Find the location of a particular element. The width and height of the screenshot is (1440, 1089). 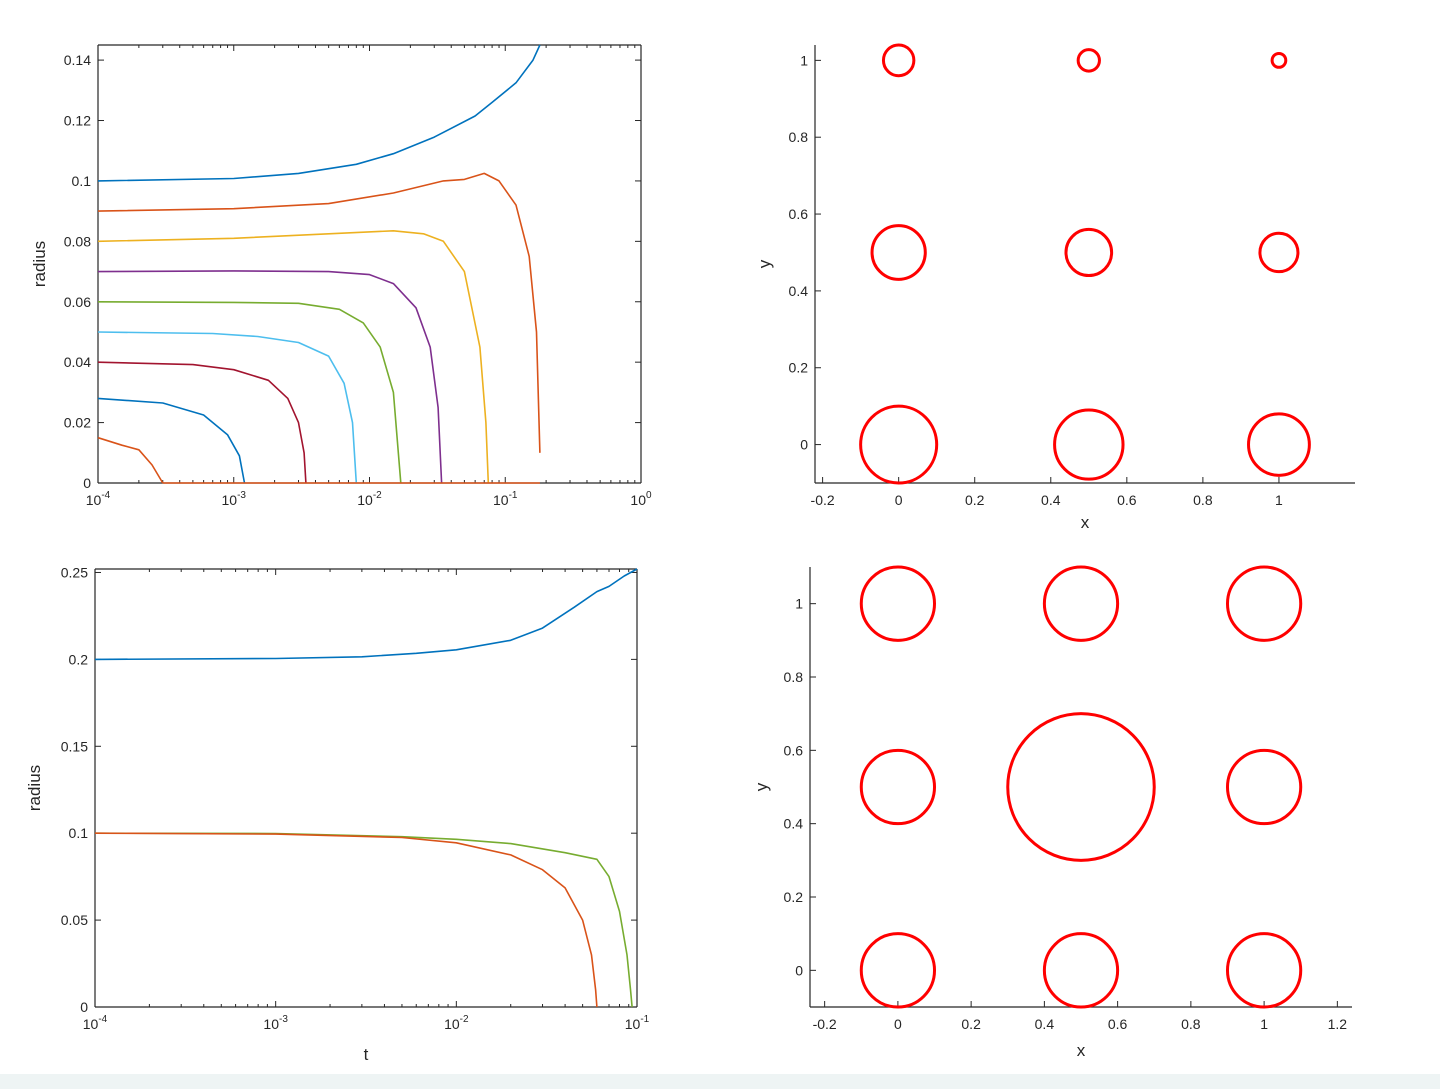

series-6-line is located at coordinates (227, 407).